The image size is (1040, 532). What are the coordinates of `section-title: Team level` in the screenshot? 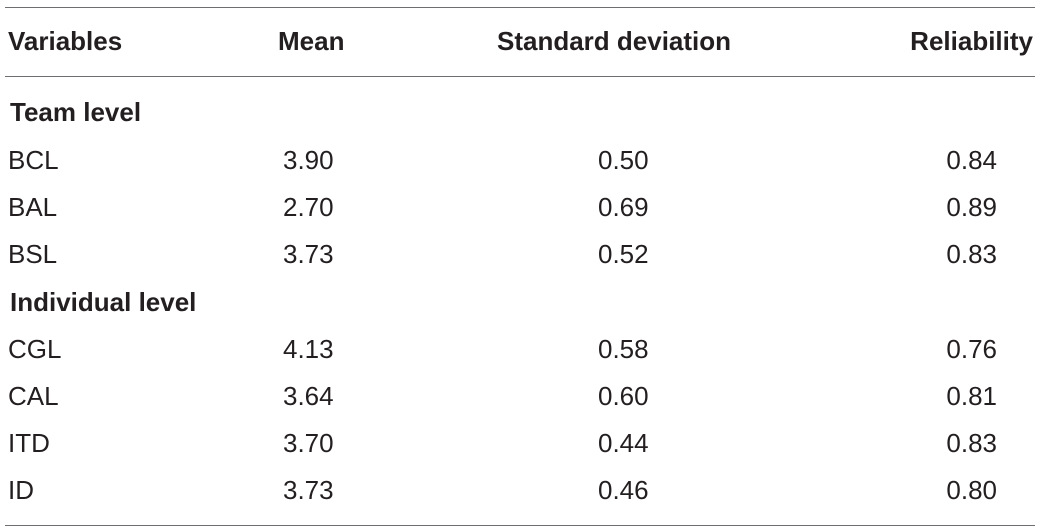 It's located at (76, 112).